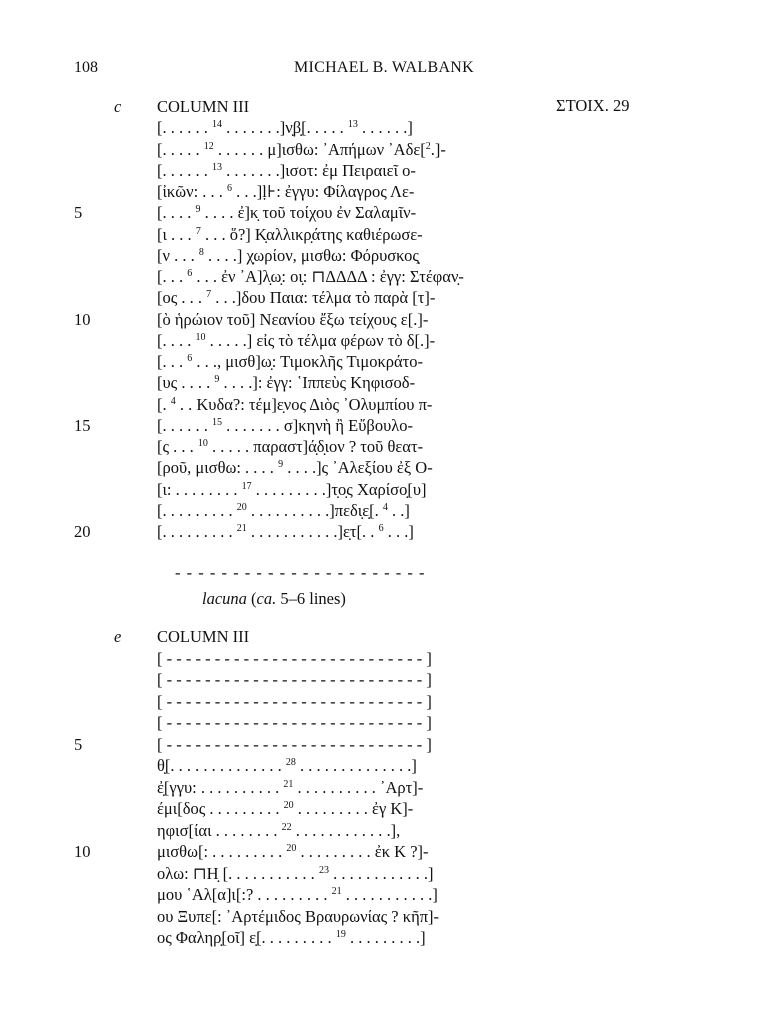  I want to click on letter-count: 12, so click(208, 146).